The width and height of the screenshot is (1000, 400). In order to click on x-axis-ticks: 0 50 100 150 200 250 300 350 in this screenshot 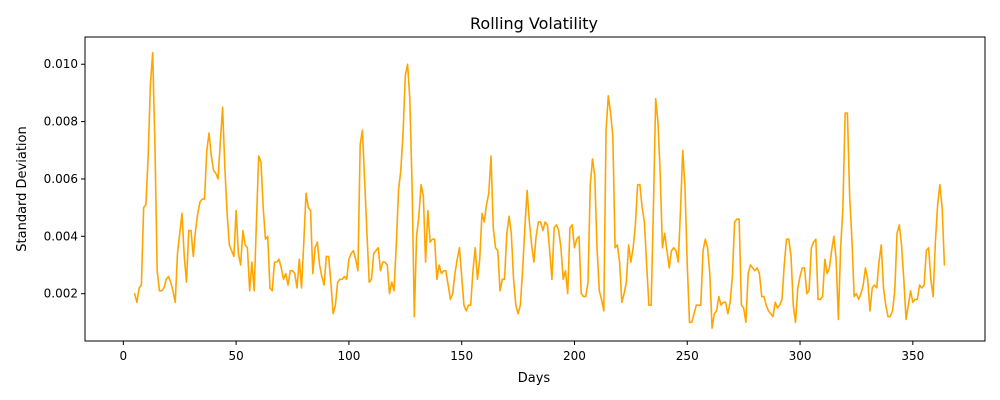, I will do `click(522, 352)`.